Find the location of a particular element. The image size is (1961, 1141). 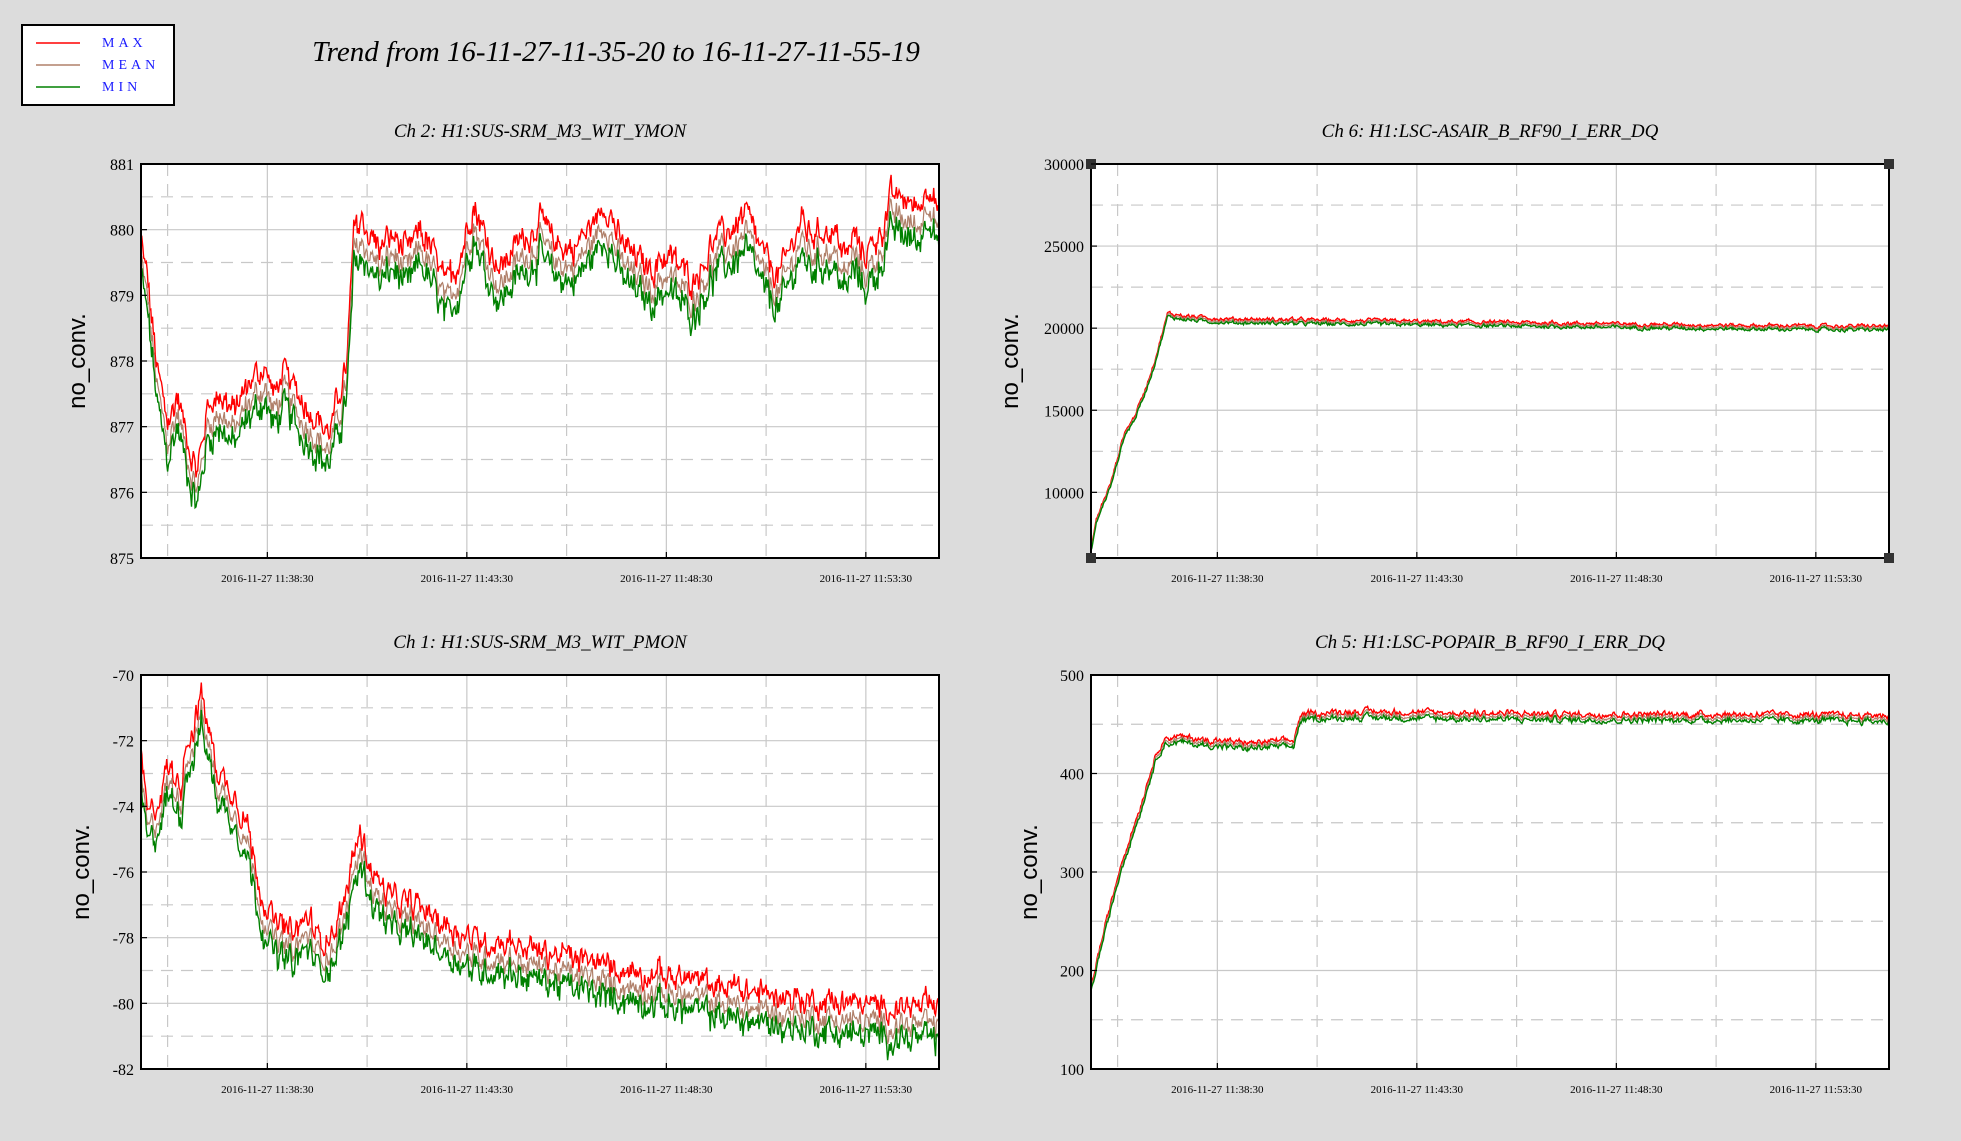

chart-title: Ch 1: H1:SUS-SRM_M3_WIT_PMON is located at coordinates (540, 642).